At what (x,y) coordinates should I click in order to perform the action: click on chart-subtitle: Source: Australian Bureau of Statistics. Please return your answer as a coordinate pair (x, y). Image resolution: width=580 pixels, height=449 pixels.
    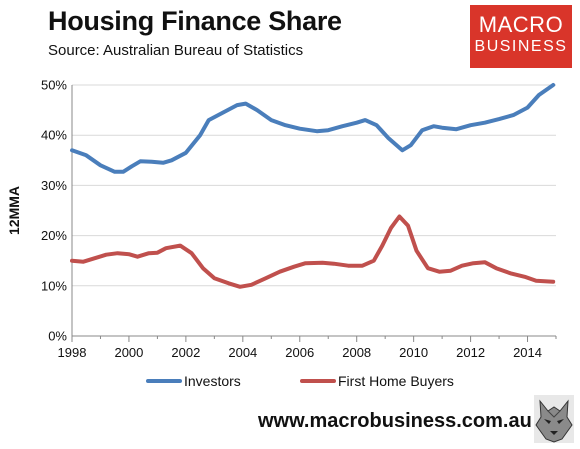
    Looking at the image, I should click on (176, 50).